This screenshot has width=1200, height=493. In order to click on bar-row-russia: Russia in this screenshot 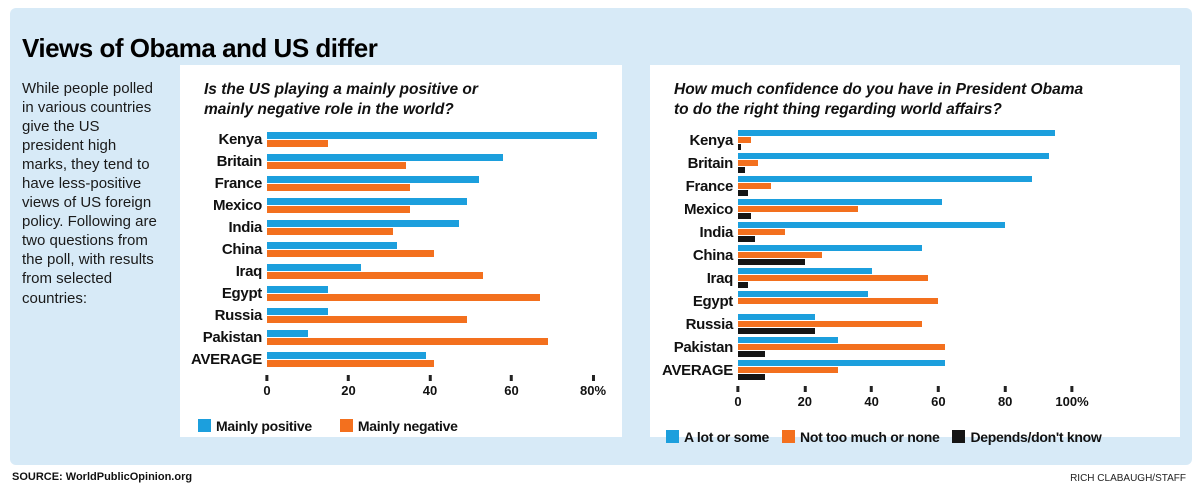, I will do `click(915, 324)`.